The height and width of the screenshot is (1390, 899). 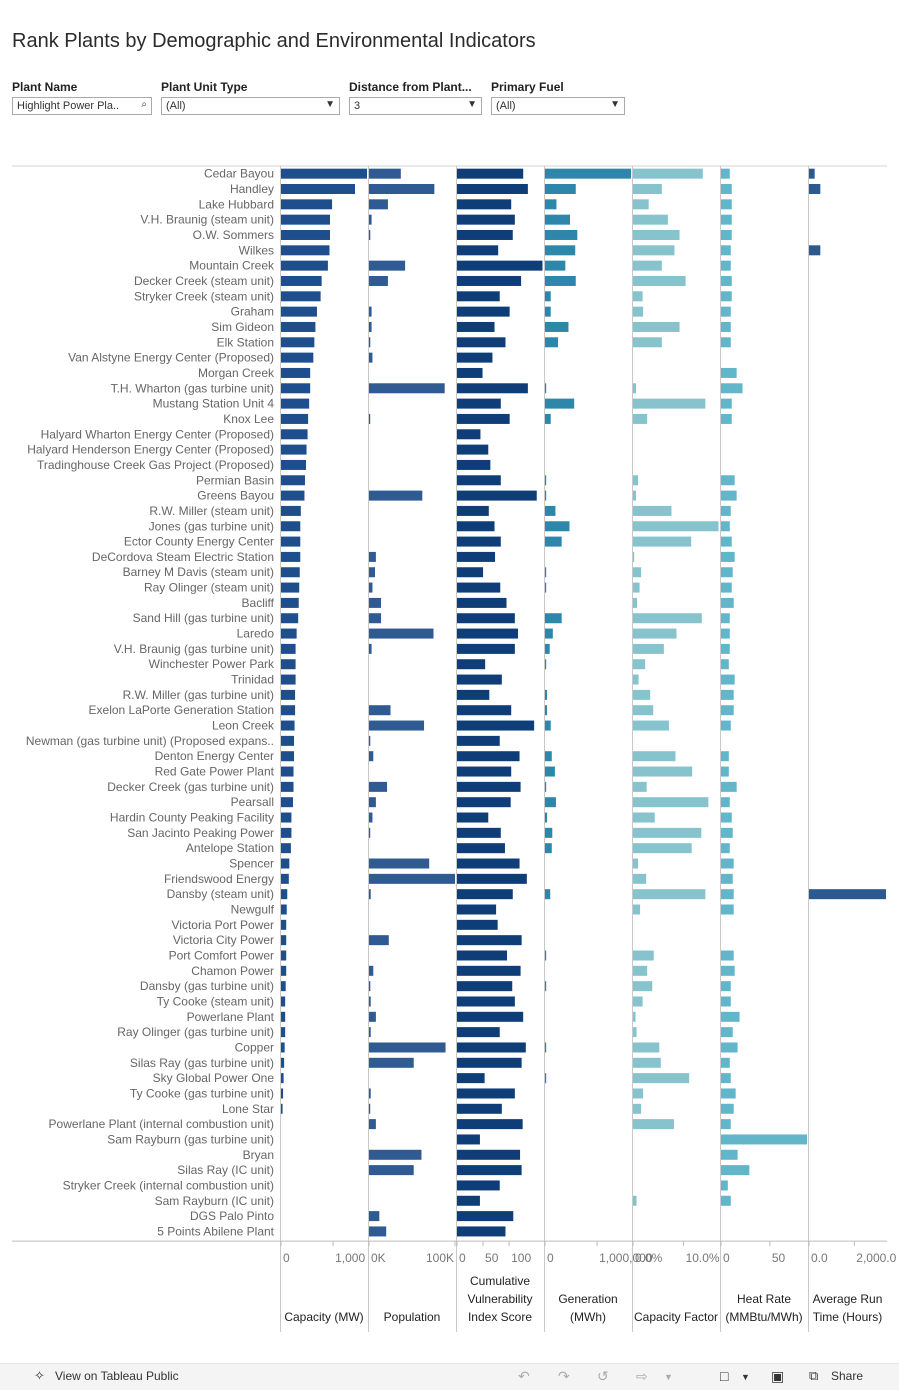 What do you see at coordinates (214, 1078) in the screenshot?
I see `row-label: Sky Global Power One` at bounding box center [214, 1078].